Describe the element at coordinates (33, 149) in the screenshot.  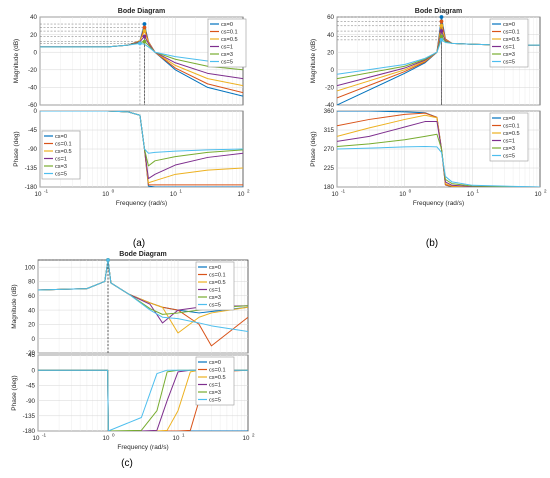
I see `y-tick-label: -90` at that location.